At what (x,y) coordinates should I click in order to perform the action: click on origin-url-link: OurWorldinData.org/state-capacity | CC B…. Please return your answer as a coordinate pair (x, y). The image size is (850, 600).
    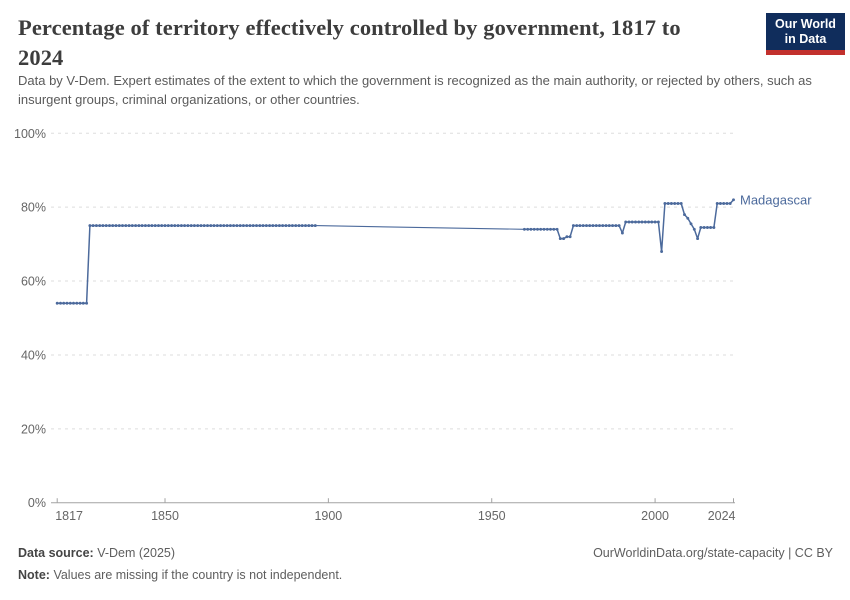
    Looking at the image, I should click on (713, 553).